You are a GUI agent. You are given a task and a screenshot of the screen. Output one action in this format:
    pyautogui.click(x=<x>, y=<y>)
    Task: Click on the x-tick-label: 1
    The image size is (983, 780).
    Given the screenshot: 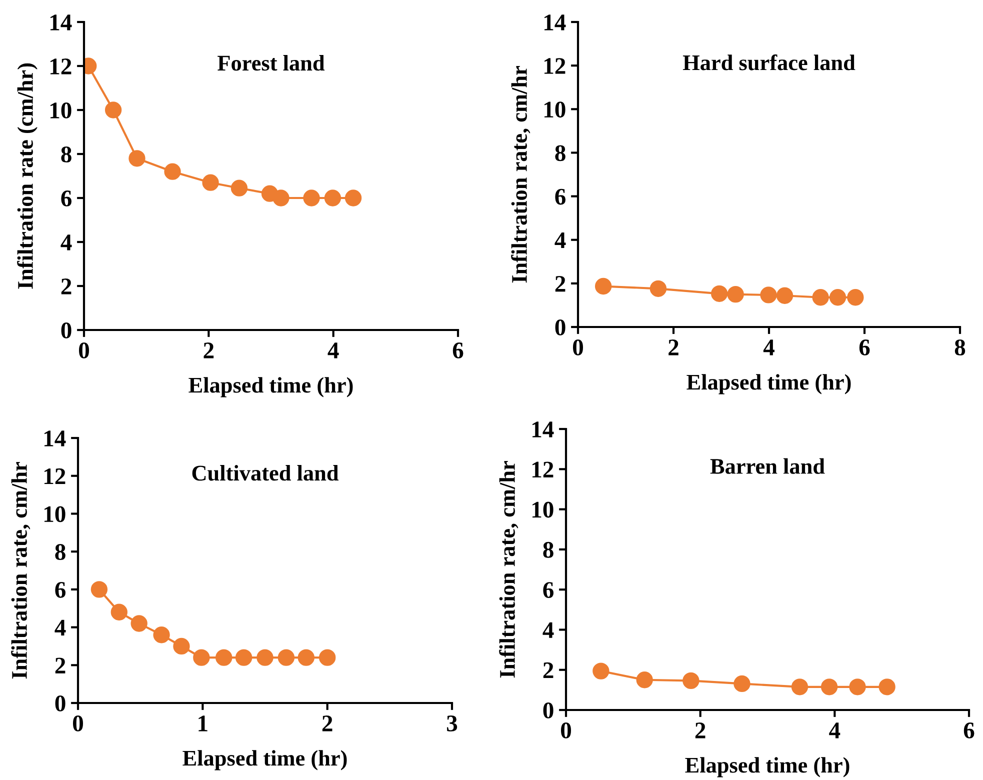 What is the action you would take?
    pyautogui.click(x=203, y=724)
    